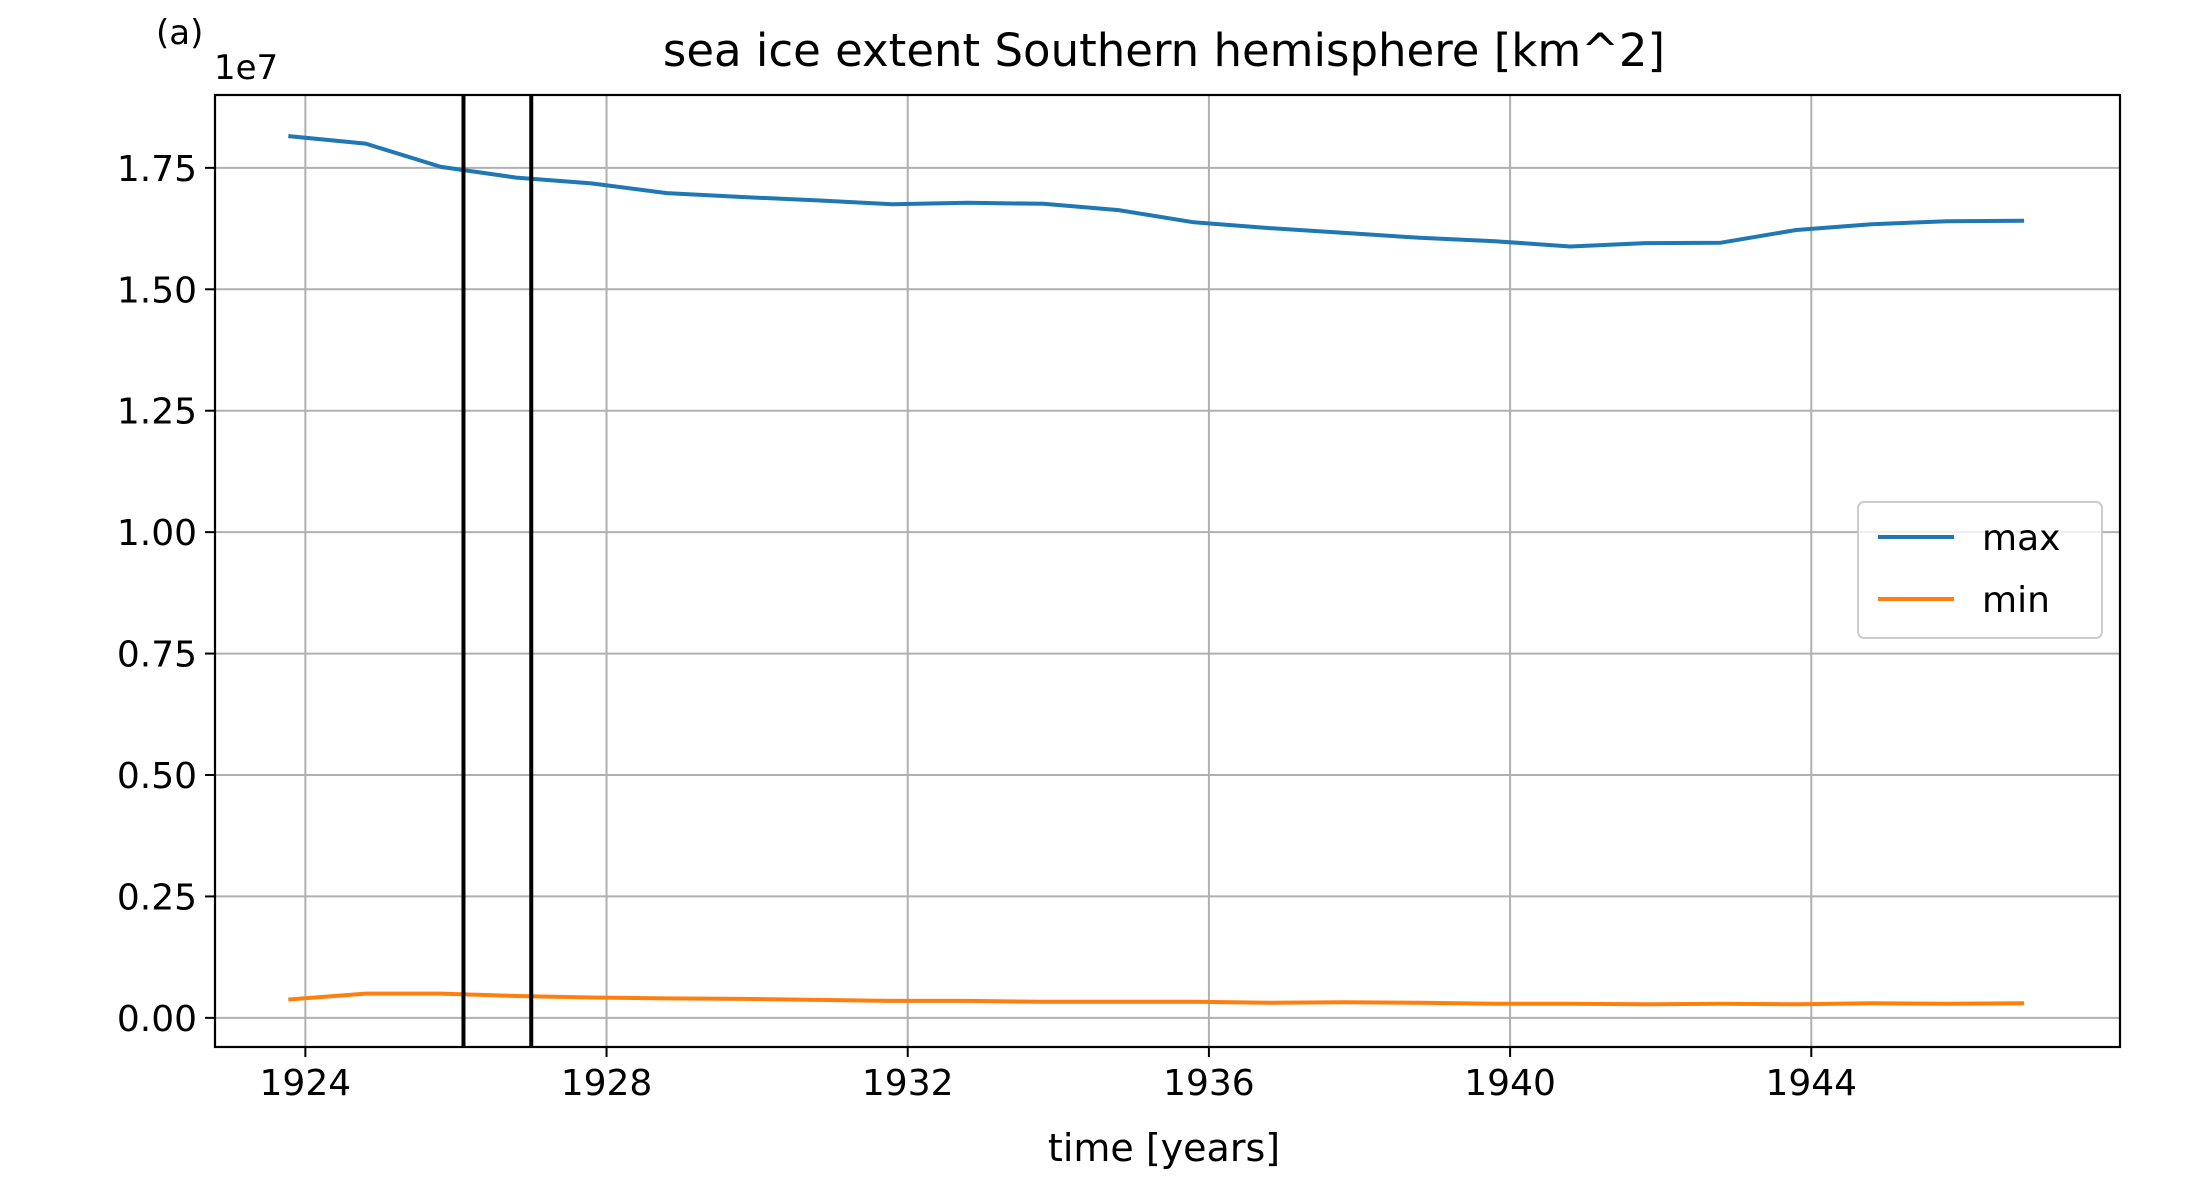  I want to click on legend-box, so click(1980, 570).